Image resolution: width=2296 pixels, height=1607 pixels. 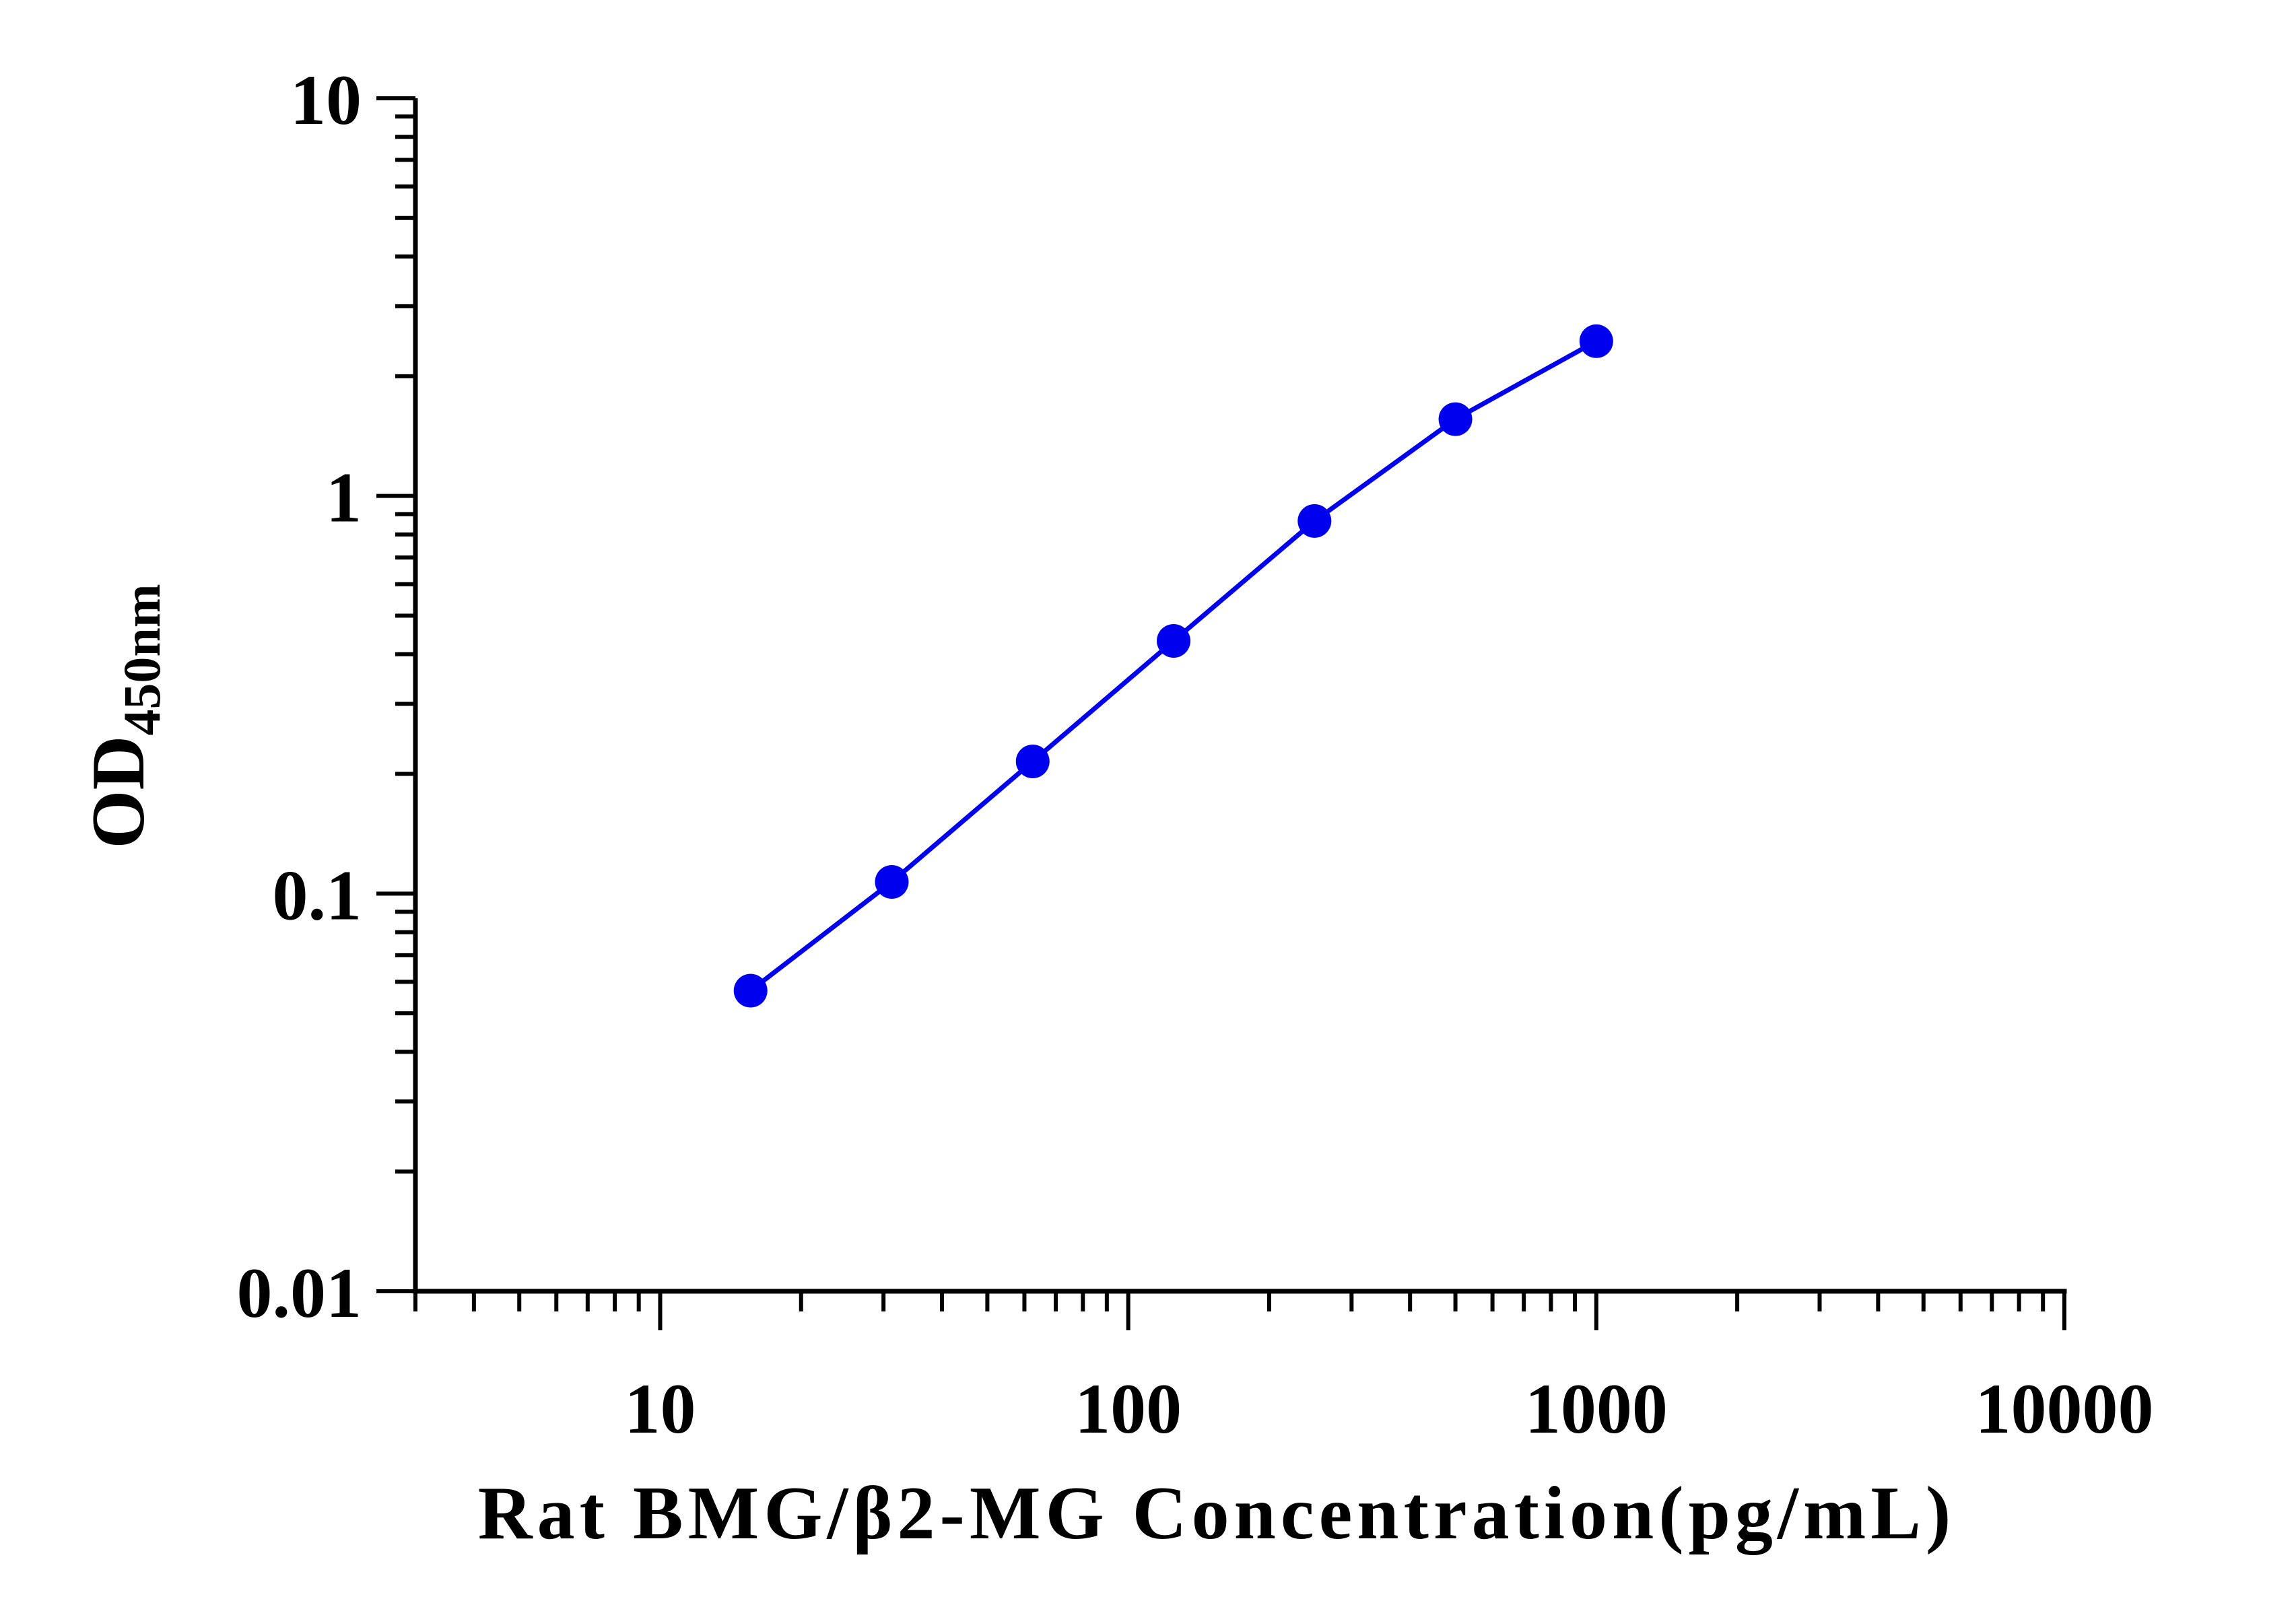 I want to click on y-tick-label: 10, so click(x=326, y=100).